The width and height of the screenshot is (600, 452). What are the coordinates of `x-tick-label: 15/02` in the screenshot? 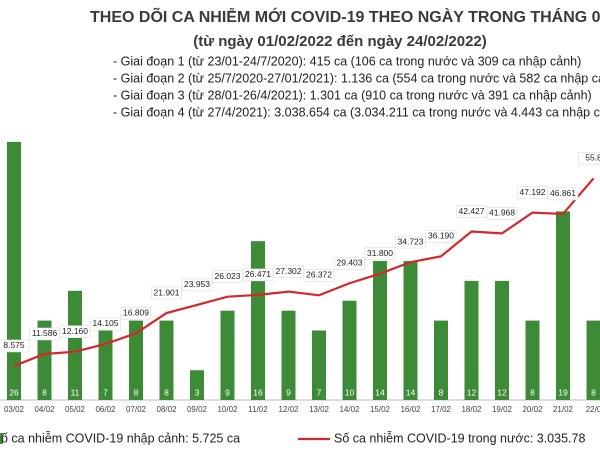 It's located at (380, 409).